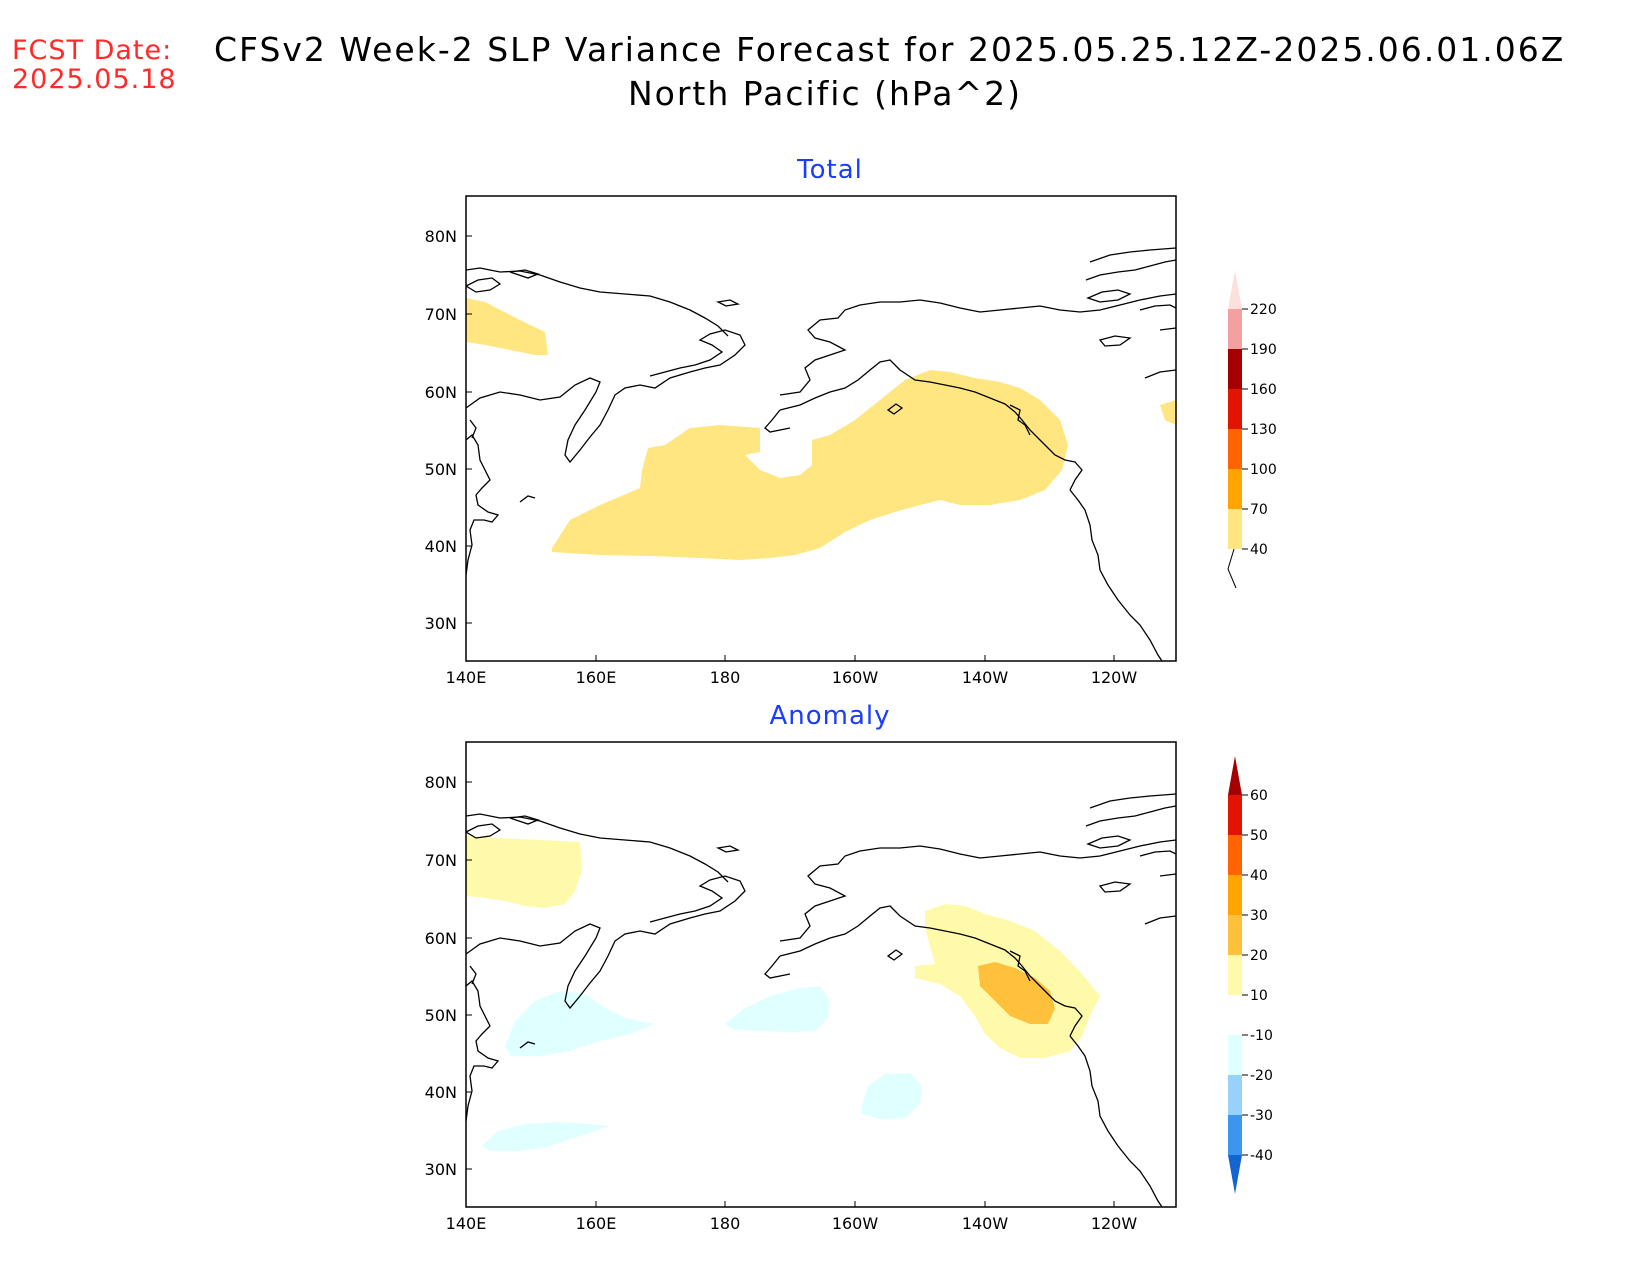 Image resolution: width=1650 pixels, height=1275 pixels. What do you see at coordinates (441, 236) in the screenshot?
I see `total-ytick-80n: 80N` at bounding box center [441, 236].